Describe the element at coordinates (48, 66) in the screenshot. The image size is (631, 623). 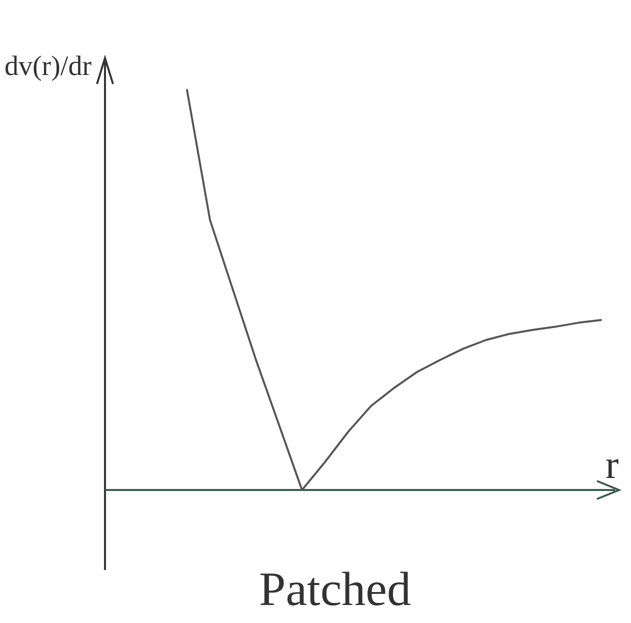
I see `y-axis-title: dv(r)/dr` at that location.